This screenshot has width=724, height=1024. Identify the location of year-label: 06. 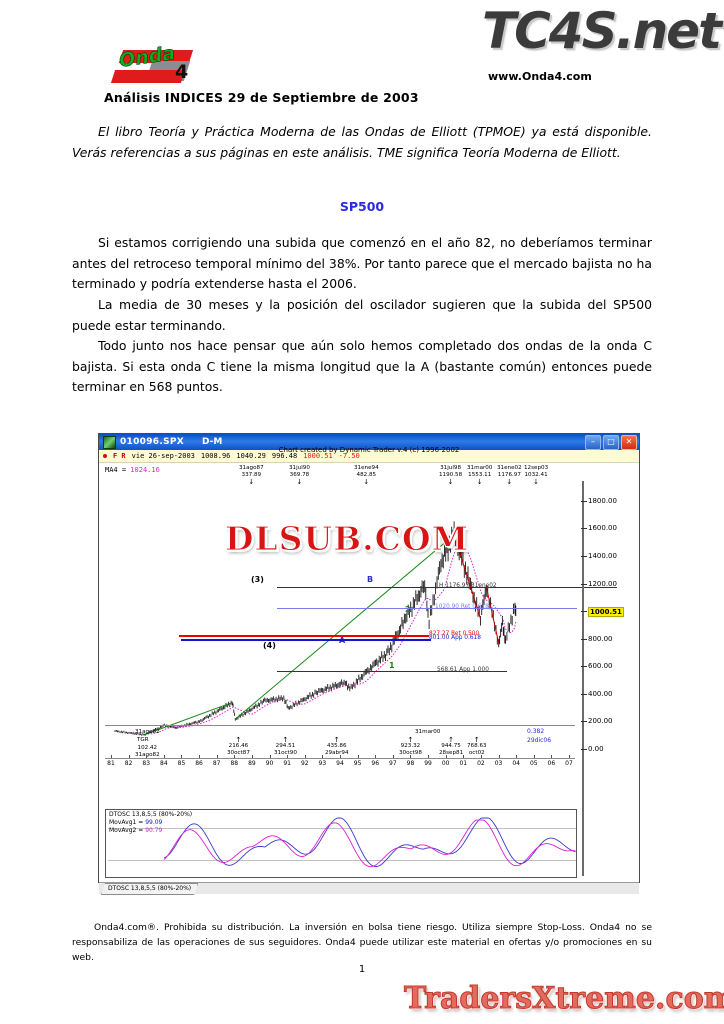
(551, 763).